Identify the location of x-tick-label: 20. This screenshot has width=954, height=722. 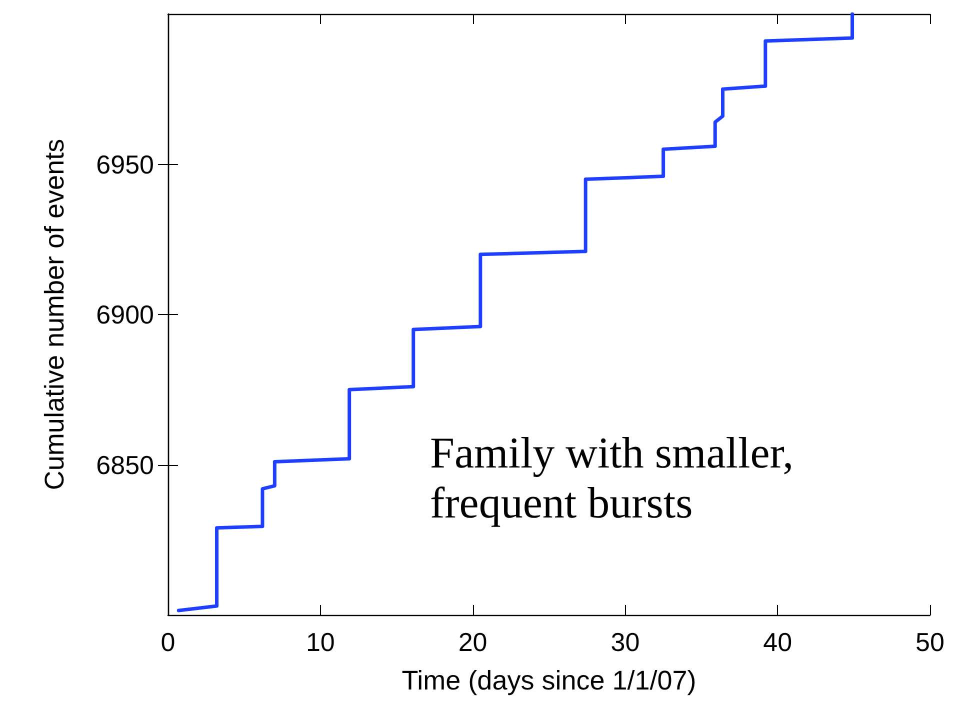
(473, 642).